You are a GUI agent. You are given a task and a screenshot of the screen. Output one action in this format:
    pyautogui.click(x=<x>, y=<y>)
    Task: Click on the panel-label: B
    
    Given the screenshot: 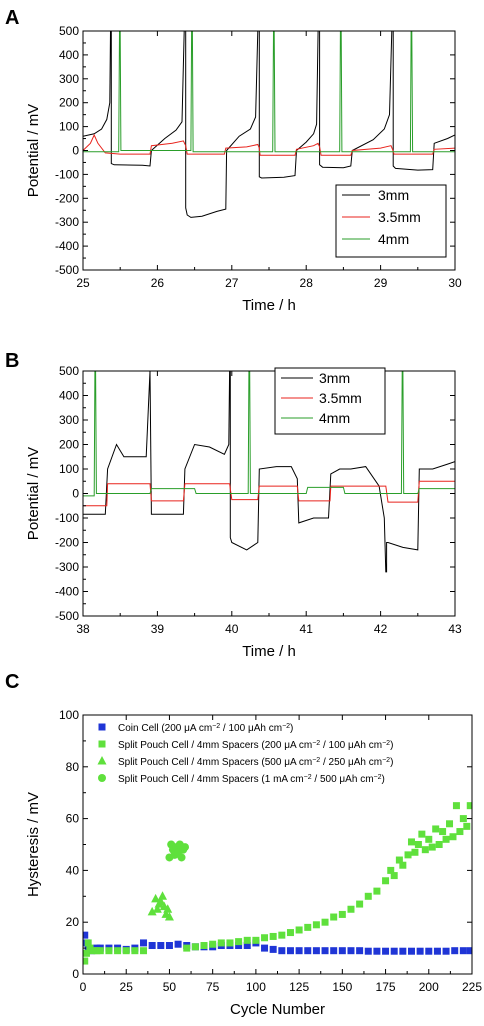 What is the action you would take?
    pyautogui.click(x=12, y=361)
    